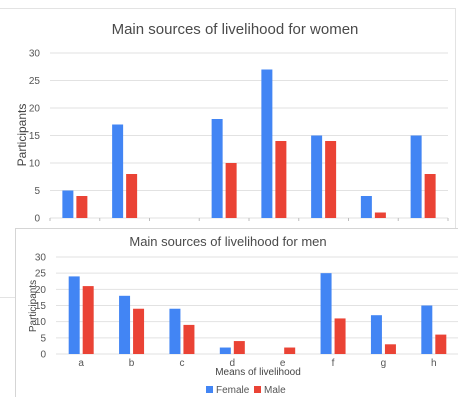  What do you see at coordinates (225, 350) in the screenshot?
I see `men-bar-female-d` at bounding box center [225, 350].